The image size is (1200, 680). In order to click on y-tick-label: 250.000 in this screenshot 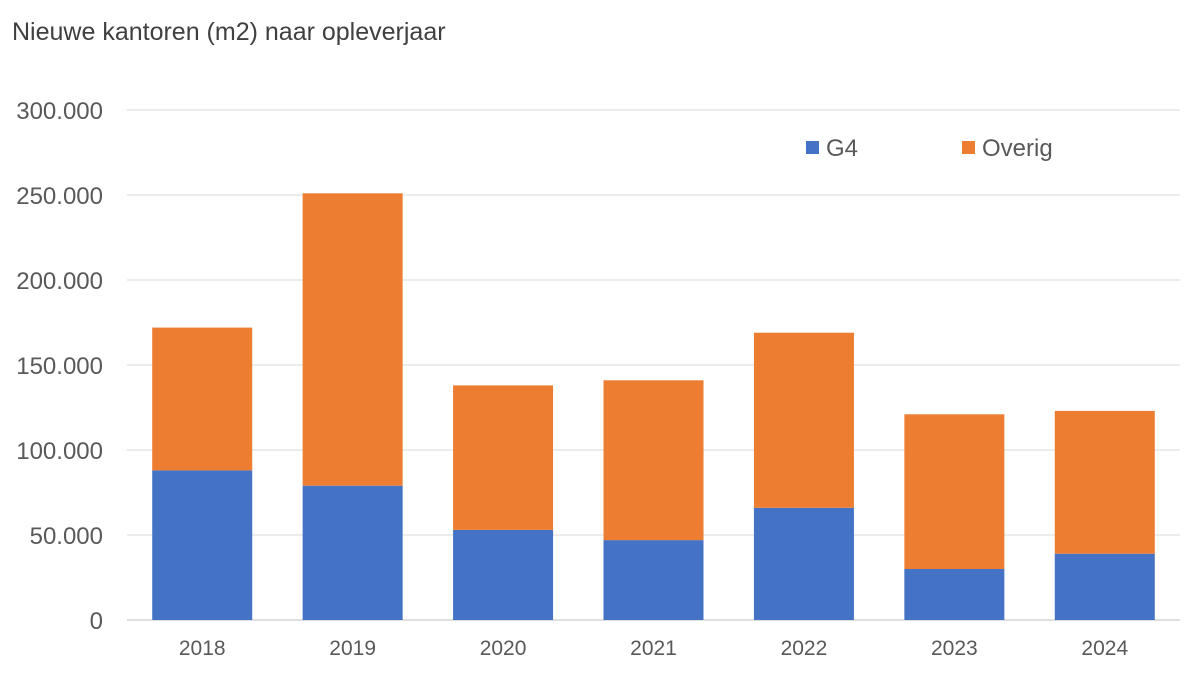, I will do `click(59, 196)`.